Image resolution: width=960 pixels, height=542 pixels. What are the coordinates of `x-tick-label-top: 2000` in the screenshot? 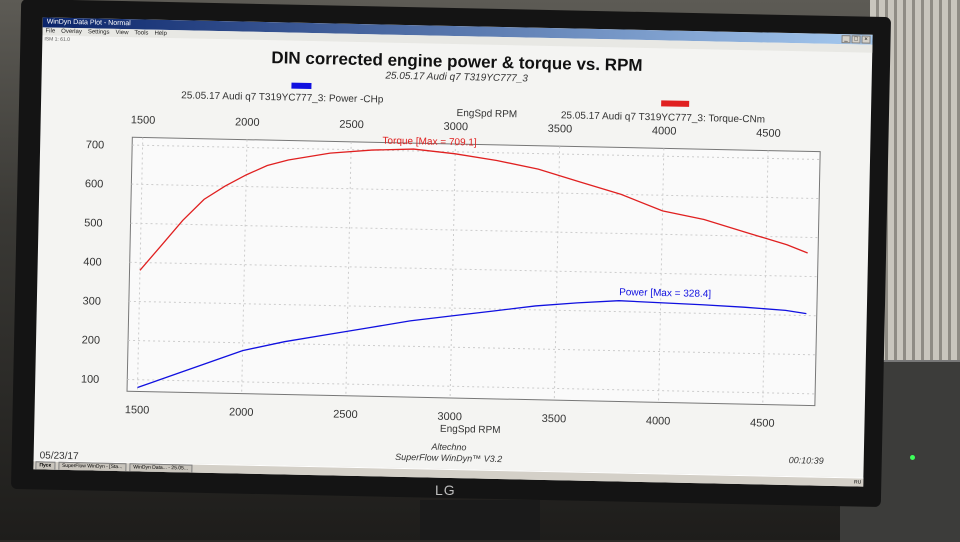 It's located at (247, 122).